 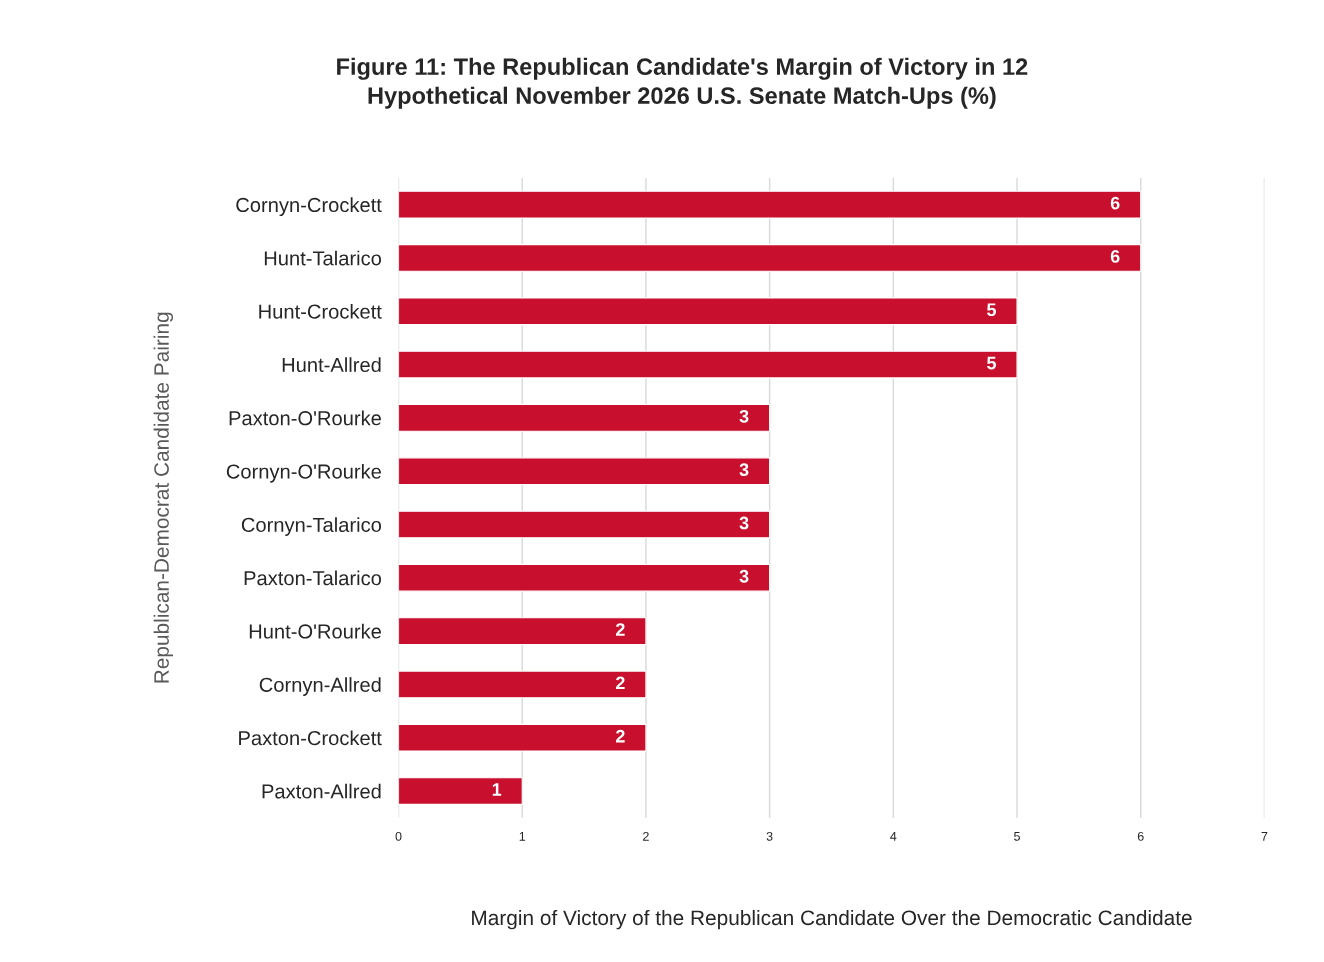 What do you see at coordinates (832, 919) in the screenshot?
I see `x-axis-title: Margin of Victory of the Republican Candidate Over the Democratic Candidate` at bounding box center [832, 919].